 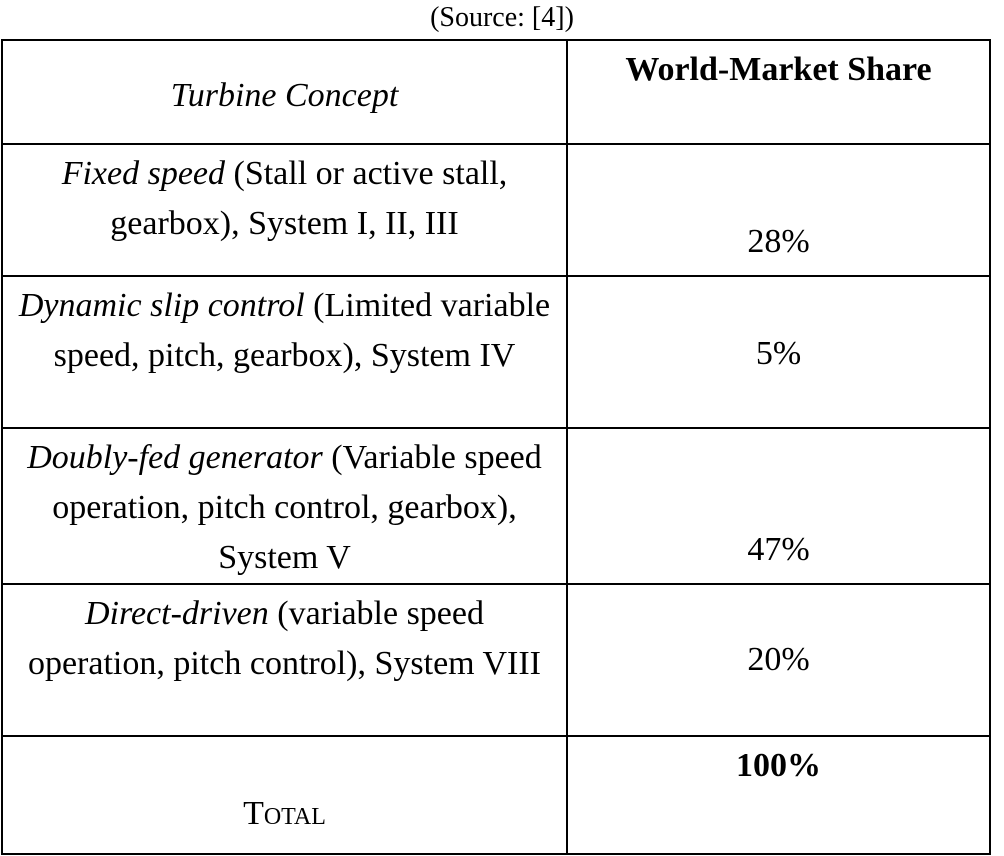 I want to click on table-header-row: Turbine Concept World-Market Share, so click(x=496, y=92).